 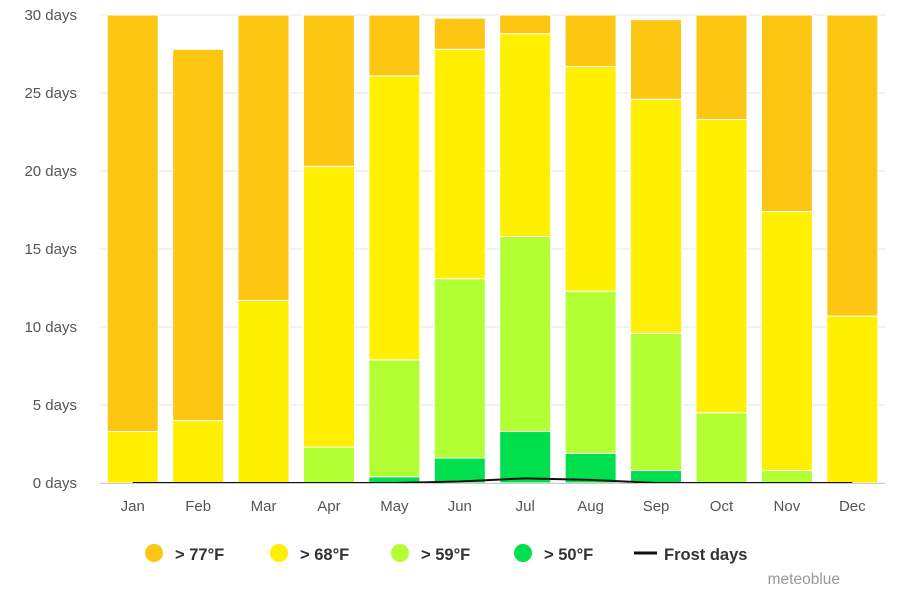 What do you see at coordinates (722, 506) in the screenshot?
I see `x-tick-label: Oct` at bounding box center [722, 506].